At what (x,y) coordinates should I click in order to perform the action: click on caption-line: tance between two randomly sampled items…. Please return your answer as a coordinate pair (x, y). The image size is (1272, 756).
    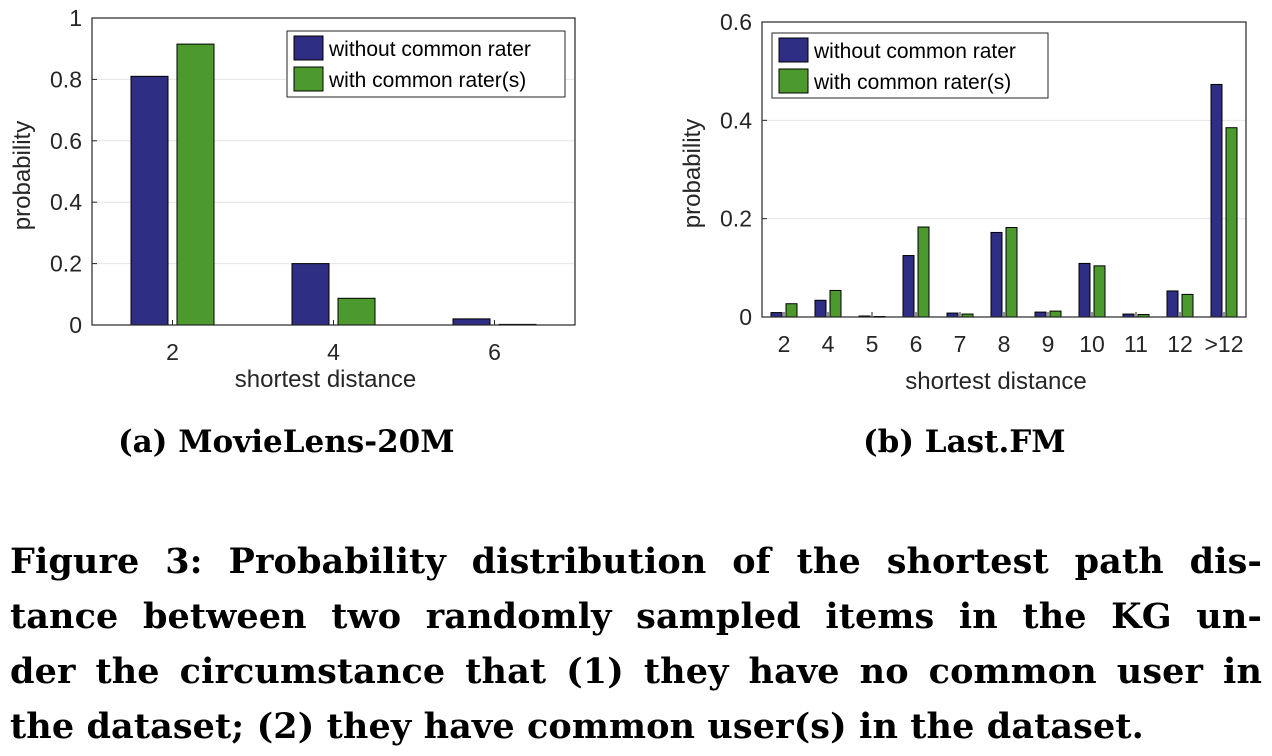
    Looking at the image, I should click on (636, 616).